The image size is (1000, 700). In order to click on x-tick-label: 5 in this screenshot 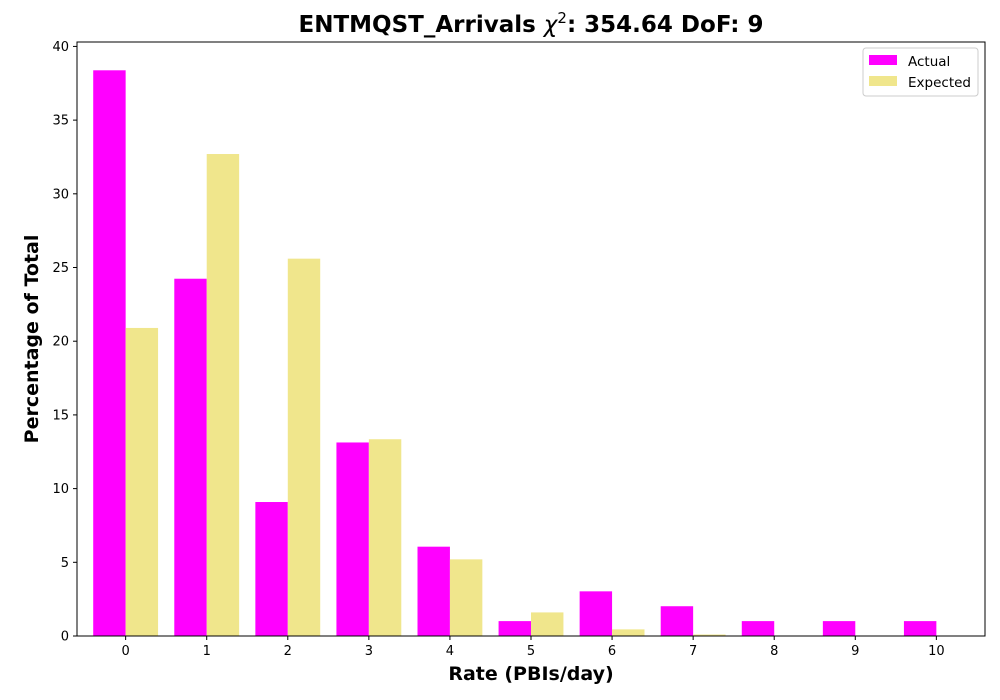, I will do `click(531, 651)`.